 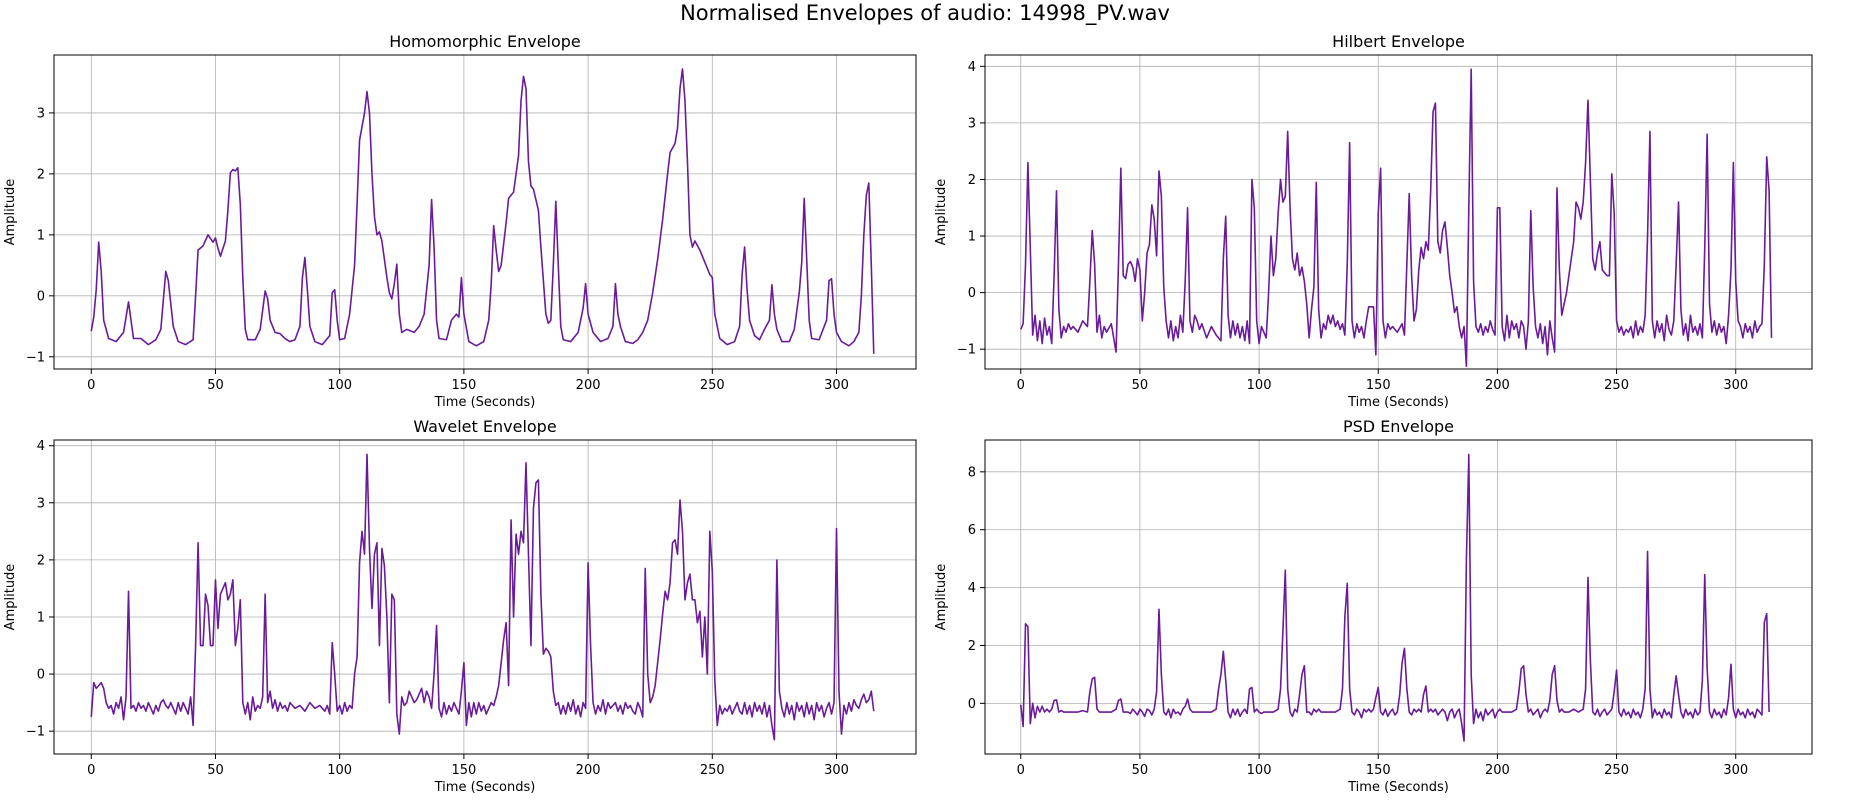 What do you see at coordinates (1497, 385) in the screenshot?
I see `hilbert-x-tick-label: 200` at bounding box center [1497, 385].